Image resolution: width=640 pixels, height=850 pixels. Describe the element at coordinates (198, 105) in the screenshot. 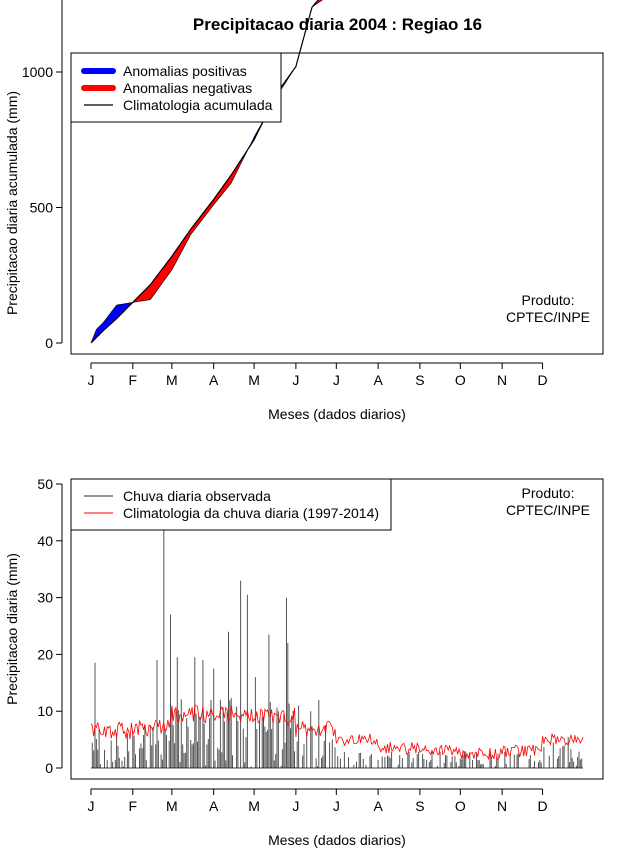

I see `legend-label-climatology: Climatologia acumulada` at that location.